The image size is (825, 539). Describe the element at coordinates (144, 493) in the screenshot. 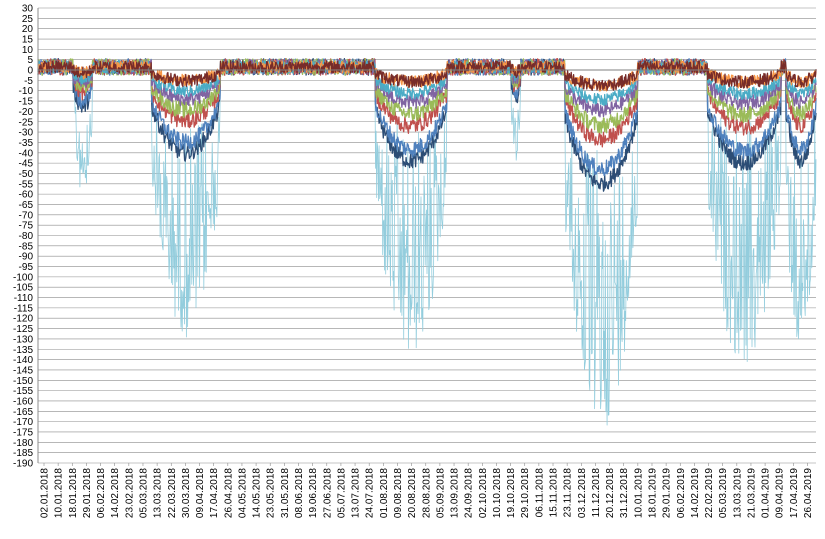

I see `x-tick-label: 05.03.2018` at that location.